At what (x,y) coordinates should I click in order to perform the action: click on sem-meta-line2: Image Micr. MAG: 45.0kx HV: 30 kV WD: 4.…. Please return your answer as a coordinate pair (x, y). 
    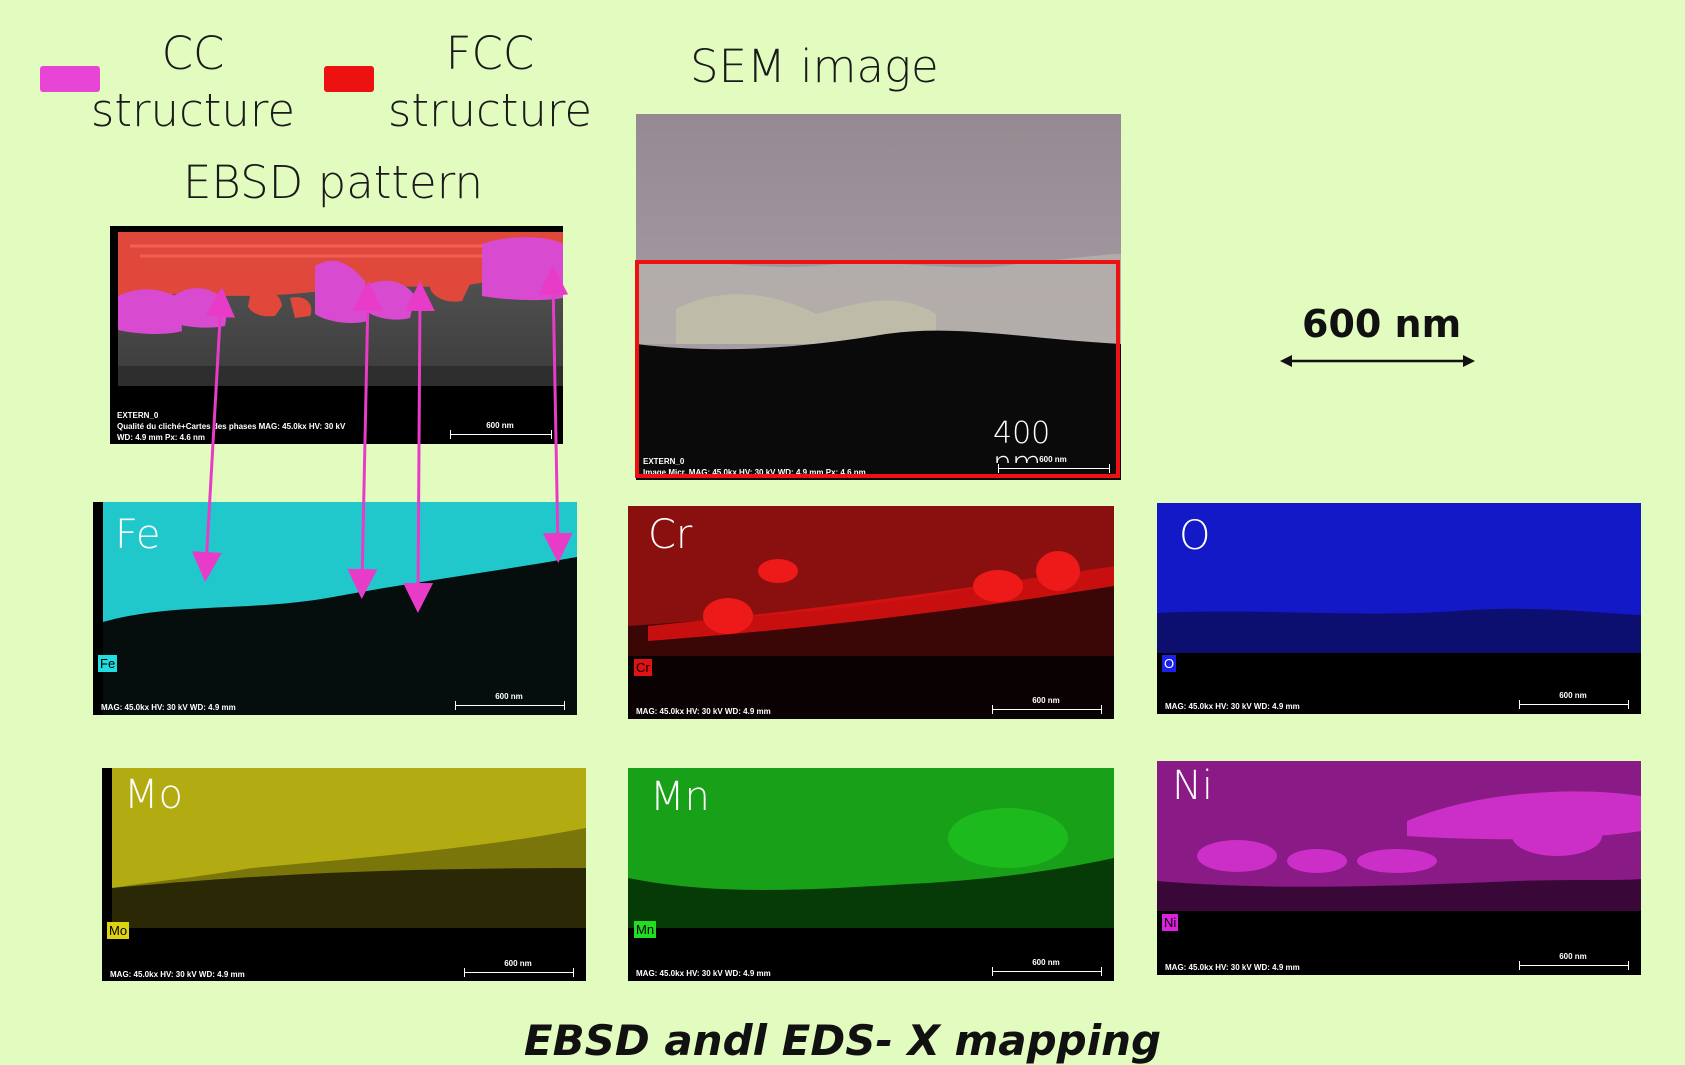
    Looking at the image, I should click on (754, 472).